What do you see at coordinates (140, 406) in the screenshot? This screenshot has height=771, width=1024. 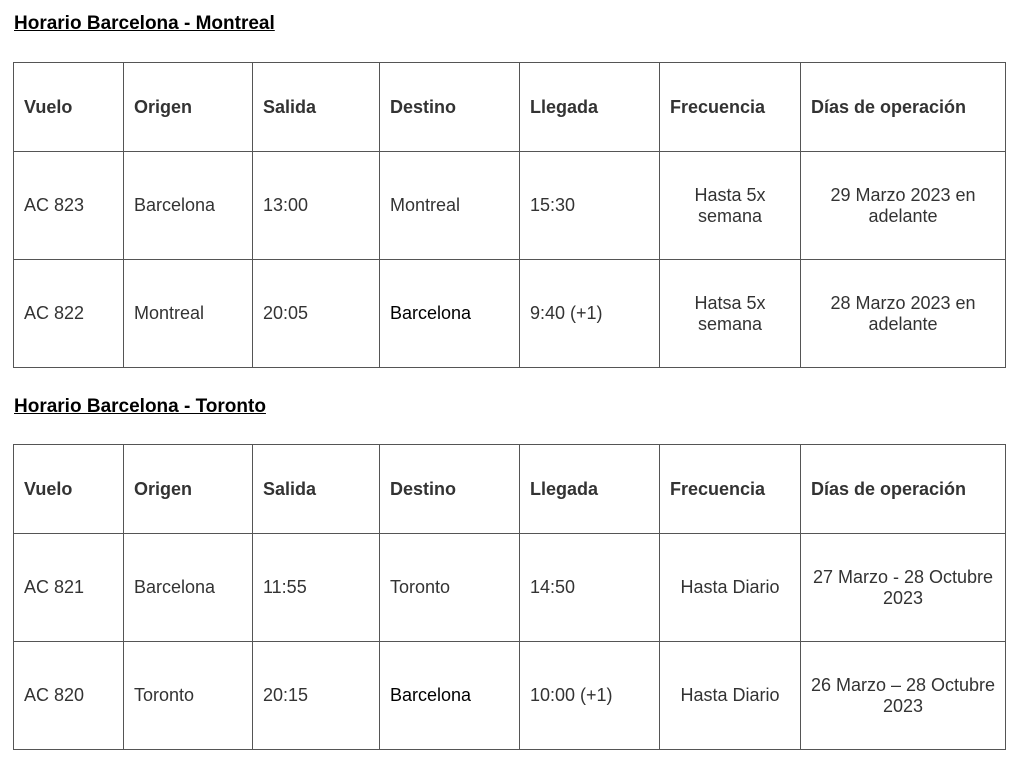 I see `toronto-schedule-title: Horario Barcelona - Toronto` at bounding box center [140, 406].